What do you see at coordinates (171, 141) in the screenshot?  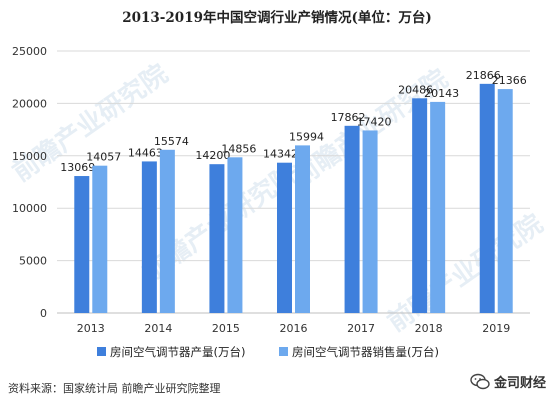 I see `data-label: 15574` at bounding box center [171, 141].